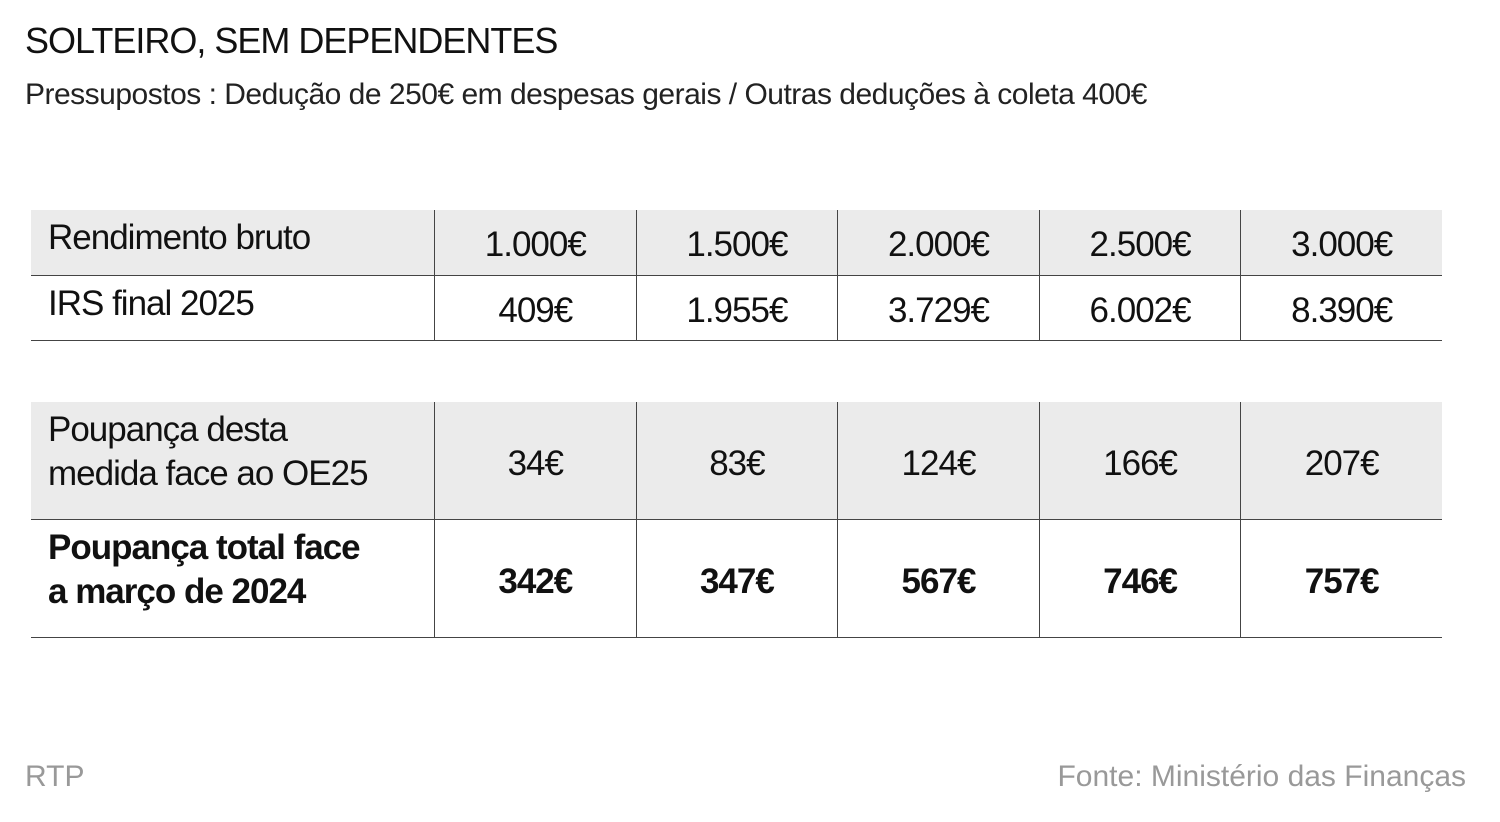 This screenshot has height=822, width=1500. What do you see at coordinates (1341, 578) in the screenshot?
I see `value-cell: 757€` at bounding box center [1341, 578].